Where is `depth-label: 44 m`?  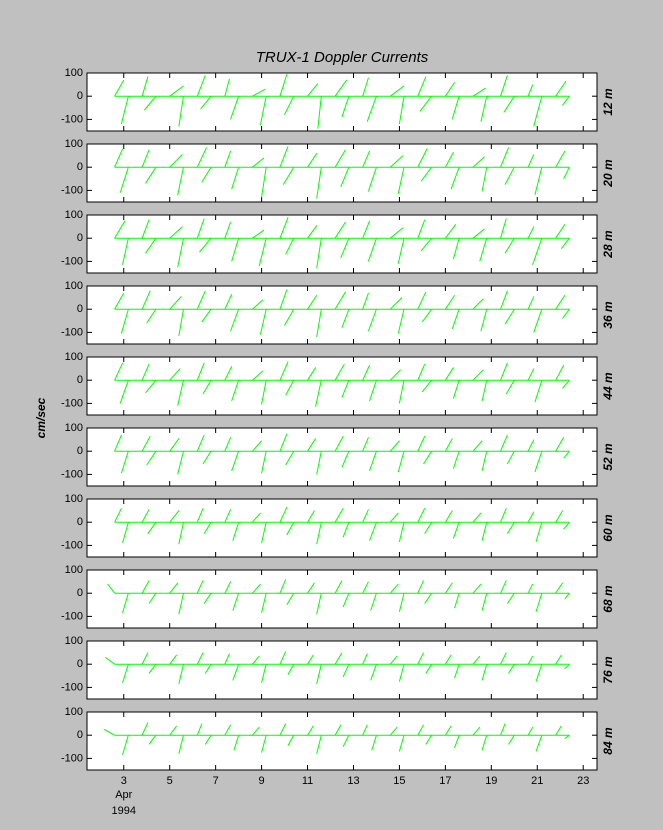 depth-label: 44 m is located at coordinates (608, 386).